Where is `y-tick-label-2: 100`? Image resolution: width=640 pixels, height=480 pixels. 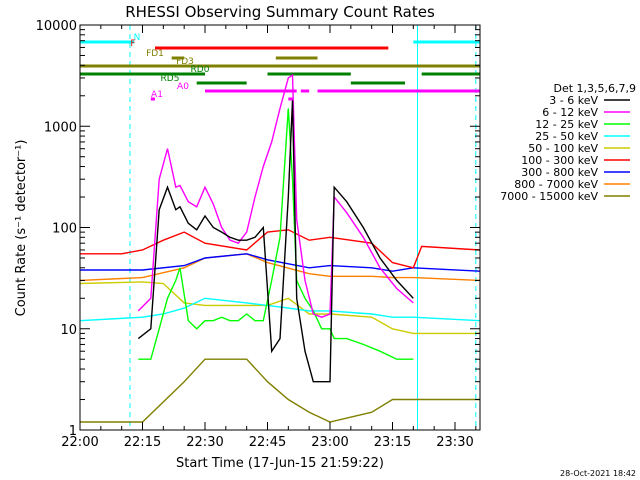
y-tick-label-2: 100 is located at coordinates (64, 229).